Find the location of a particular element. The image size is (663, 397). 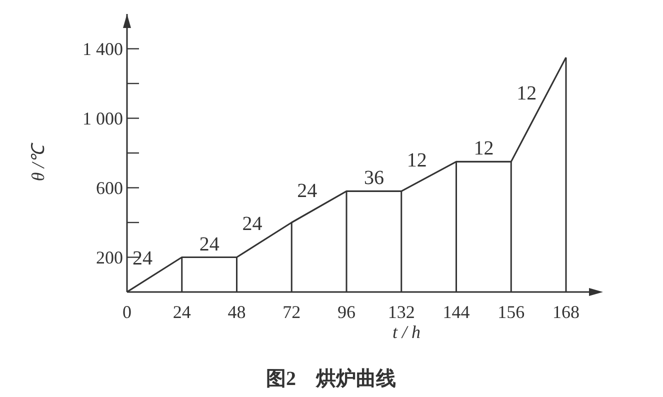

y-axis-title: θ /℃ is located at coordinates (38, 162).